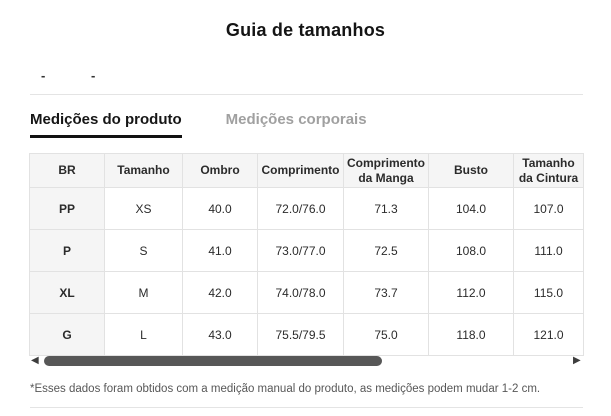 Image resolution: width=611 pixels, height=416 pixels. Describe the element at coordinates (220, 208) in the screenshot. I see `data-cell: 40.0` at that location.